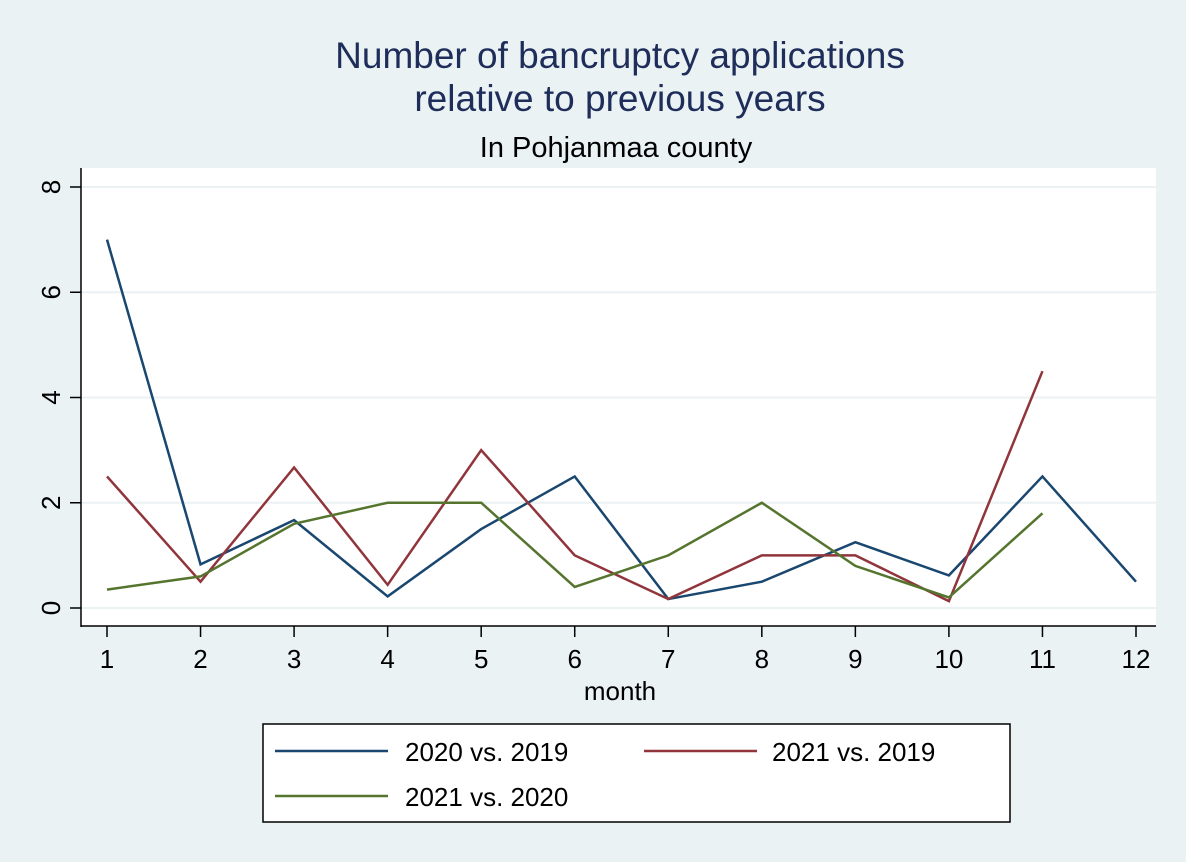  I want to click on legend: 2020 vs. 2019 2021 vs. 2019 2021 vs. 2020, so click(636, 773).